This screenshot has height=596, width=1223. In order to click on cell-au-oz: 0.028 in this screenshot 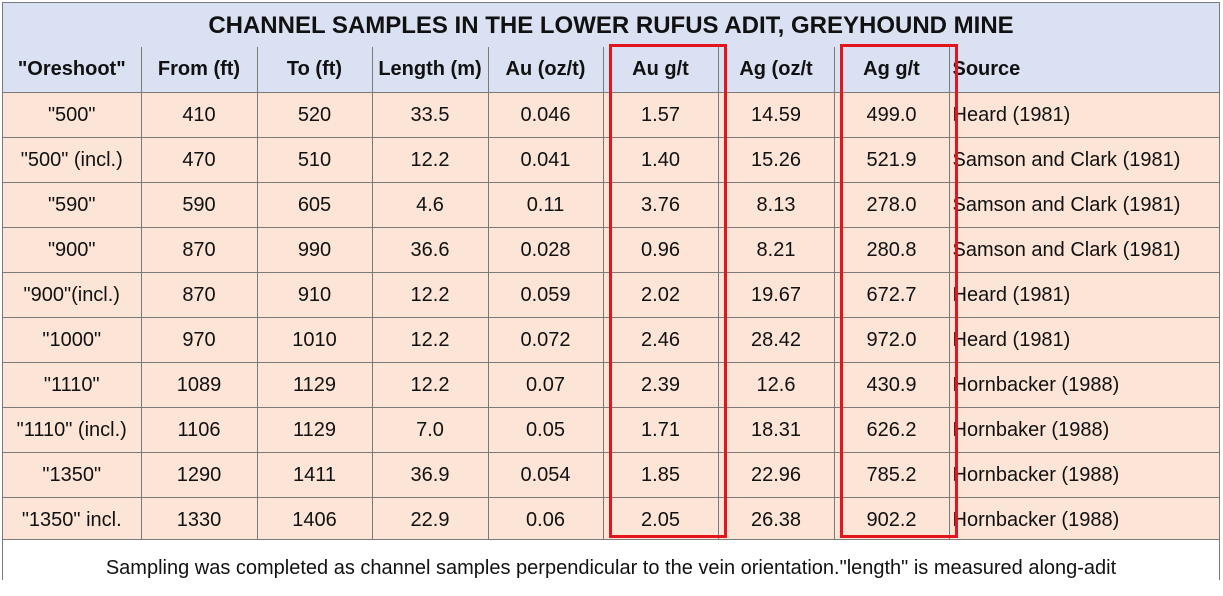, I will do `click(545, 250)`.